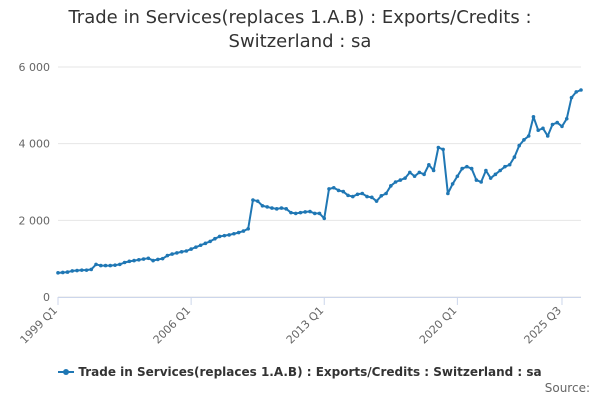  Describe the element at coordinates (46, 297) in the screenshot. I see `y-tick-label: 0` at that location.